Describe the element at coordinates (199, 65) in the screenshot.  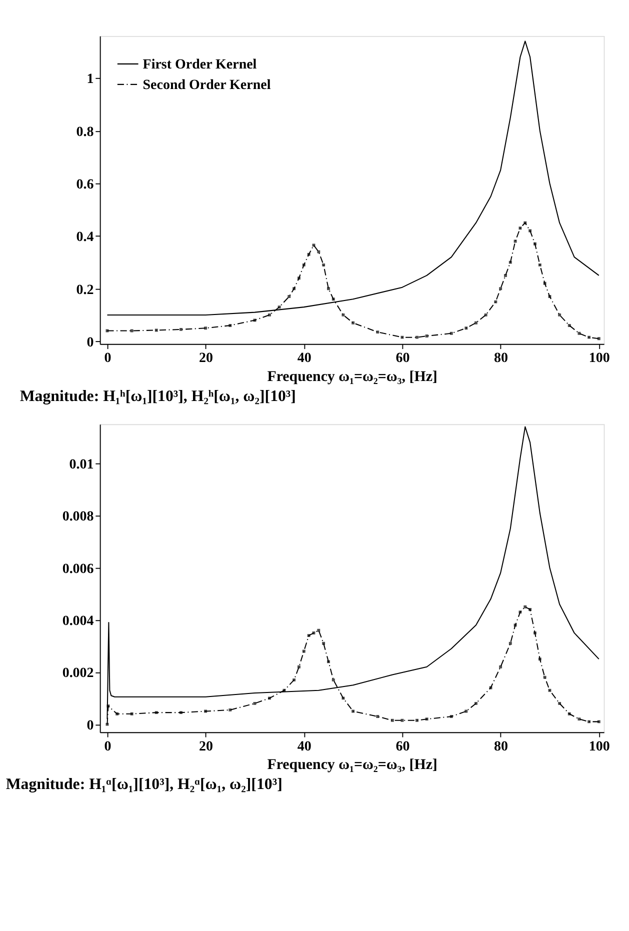
I see `legend-label: First Order Kernel` at that location.